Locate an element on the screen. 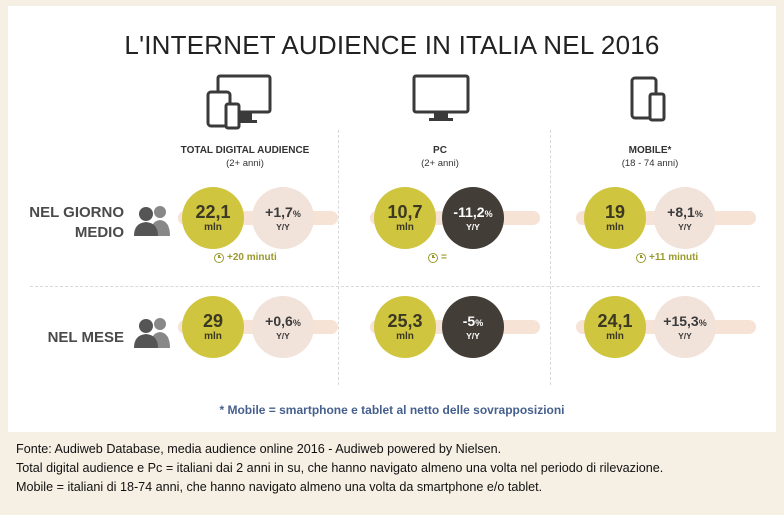  time-change: +11 minuti is located at coordinates (667, 257).